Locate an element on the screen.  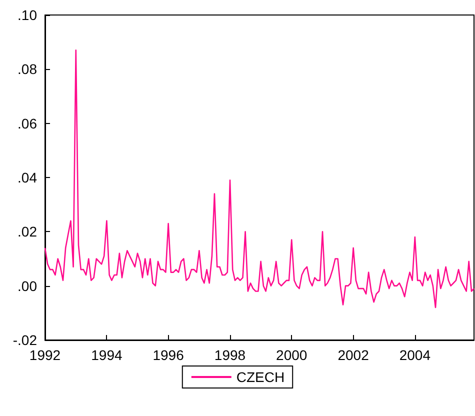
y-tick-label: .00 is located at coordinates (28, 286).